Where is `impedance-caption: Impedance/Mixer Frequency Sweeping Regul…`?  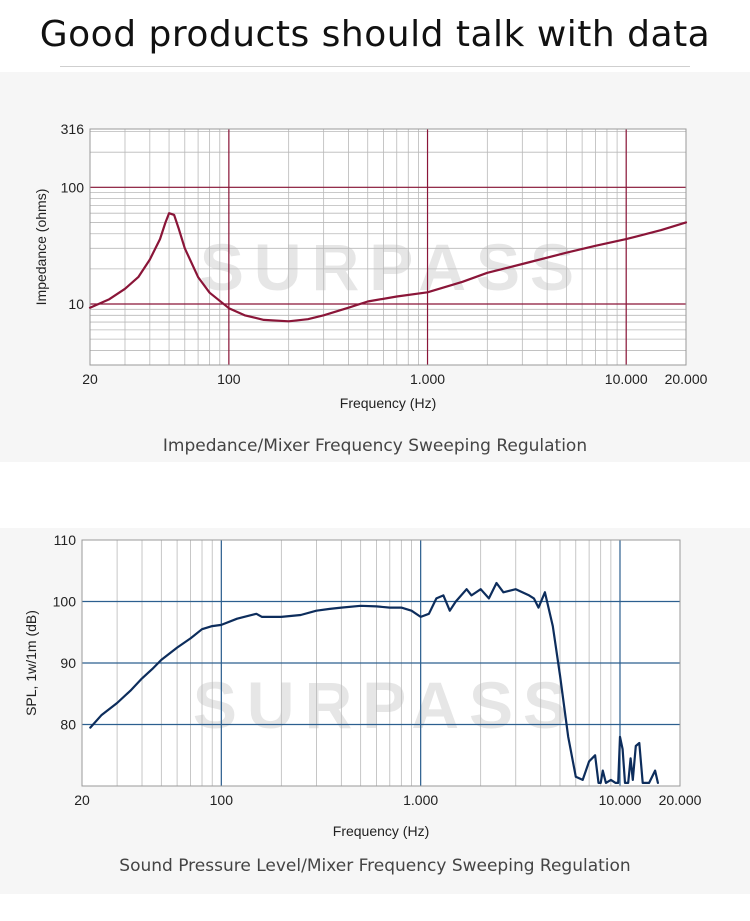 impedance-caption: Impedance/Mixer Frequency Sweeping Regul… is located at coordinates (375, 446).